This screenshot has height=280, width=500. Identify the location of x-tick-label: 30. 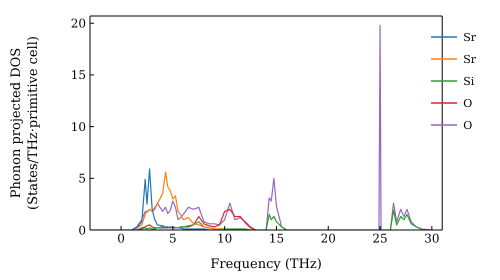
(432, 239).